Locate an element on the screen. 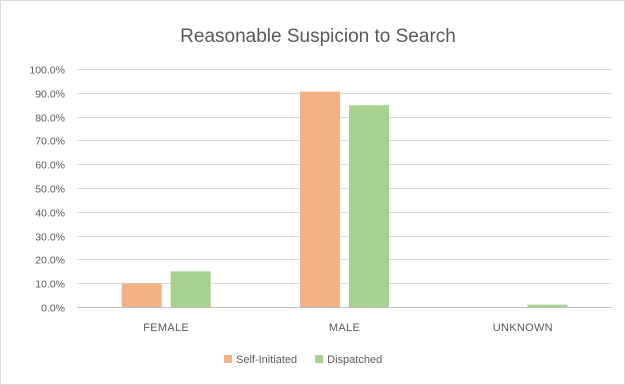  legend-label: Dispatched is located at coordinates (354, 360).